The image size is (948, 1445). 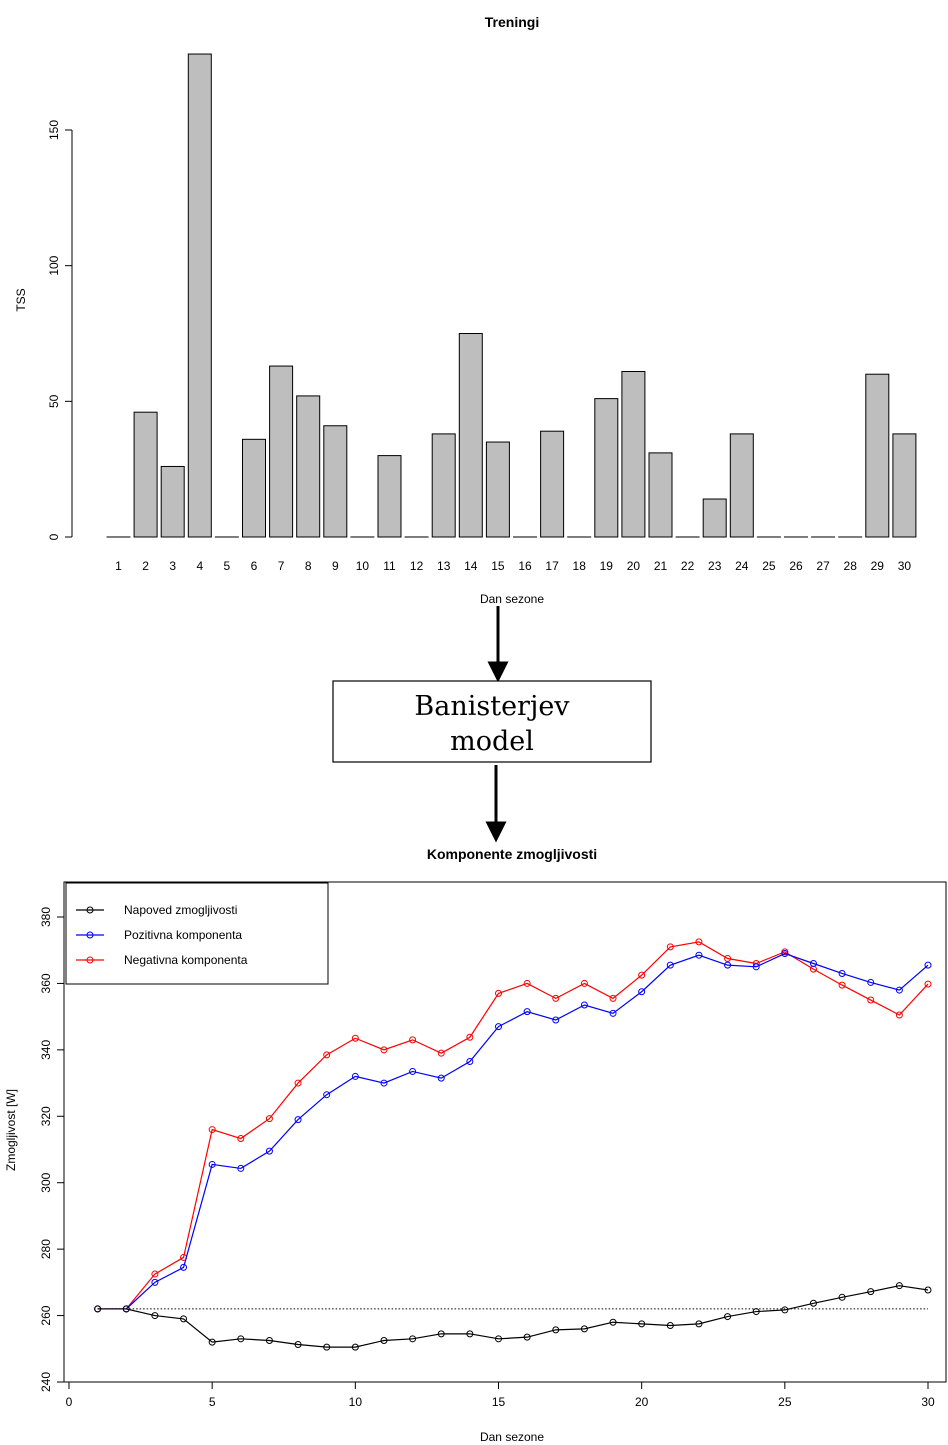 I want to click on bar-y-tick-label: 150, so click(x=54, y=130).